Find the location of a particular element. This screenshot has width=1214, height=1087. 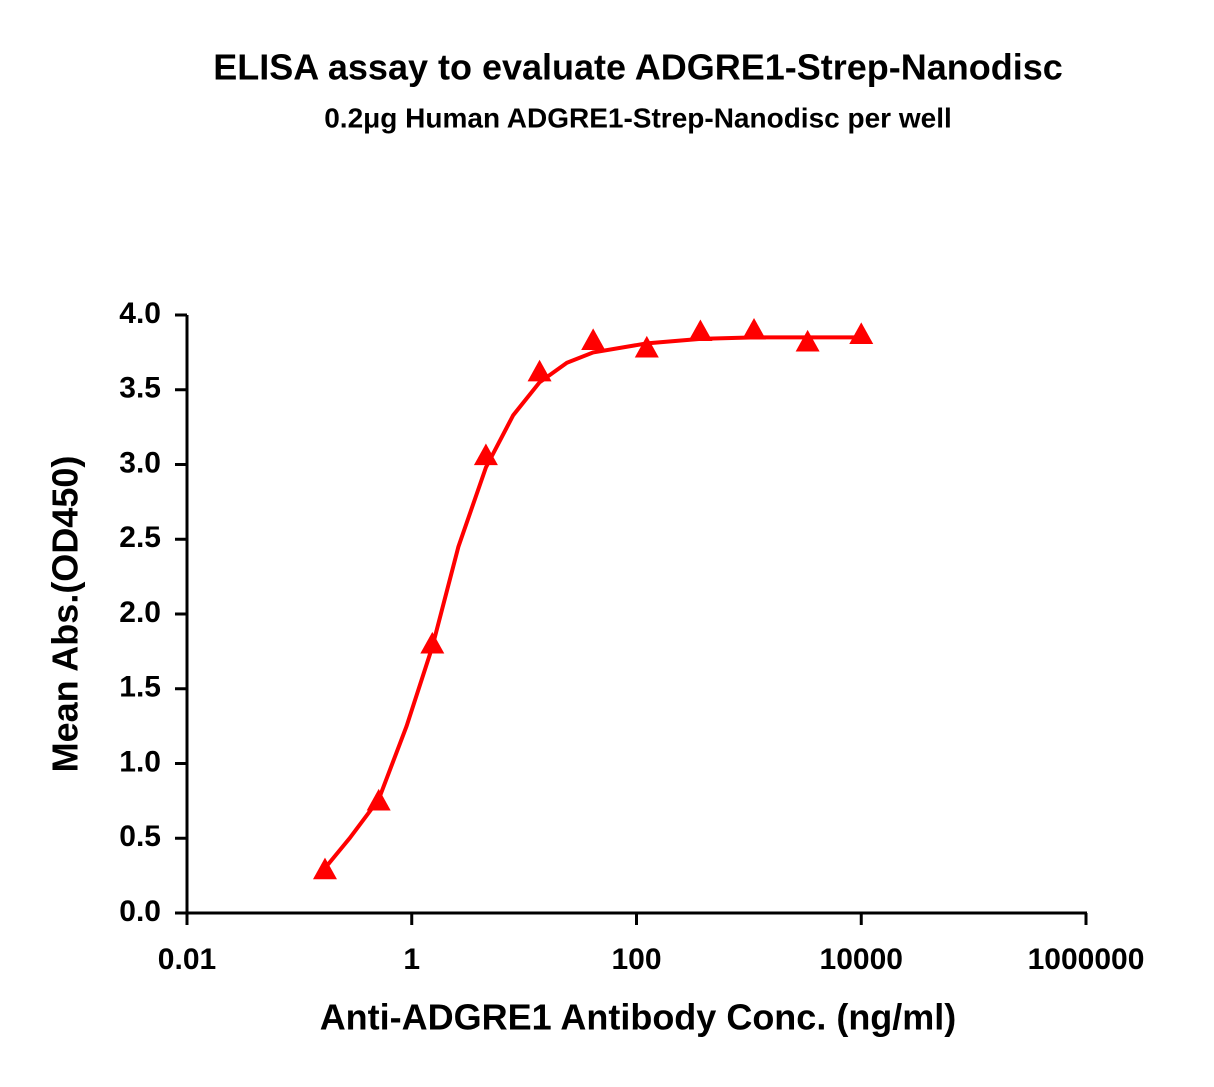

x-tick-label: 0.01 is located at coordinates (187, 959).